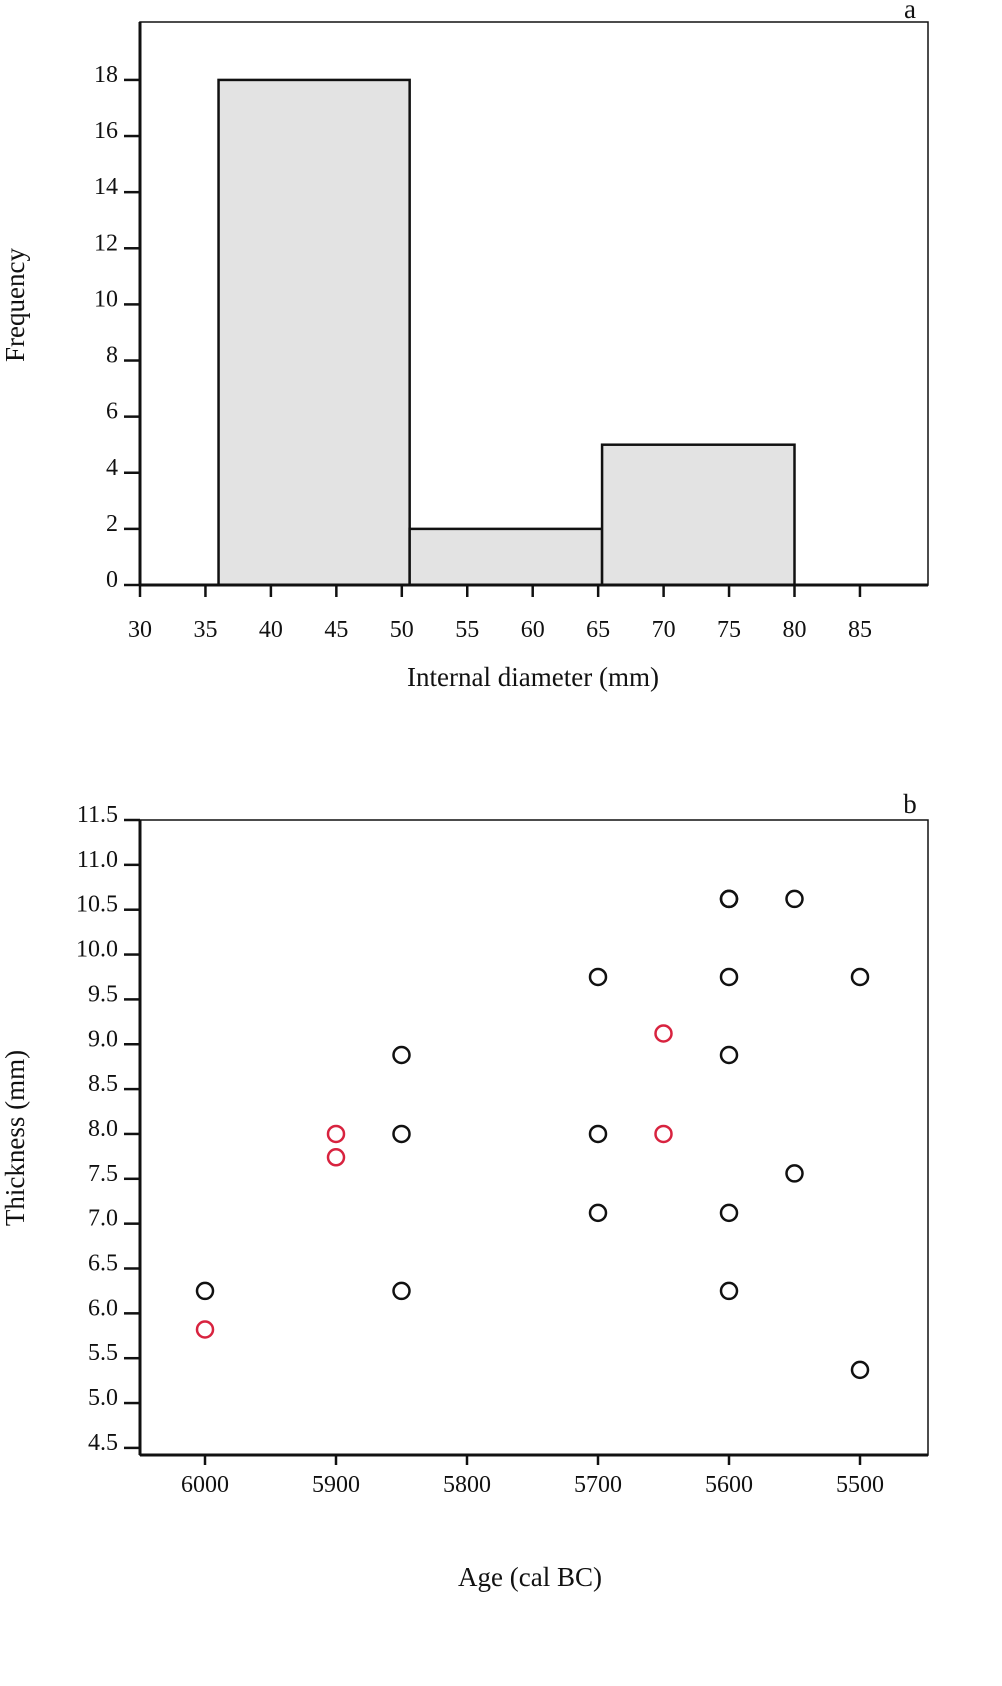 This screenshot has width=1002, height=1686. What do you see at coordinates (97, 950) in the screenshot?
I see `y-tick-label: 10.0` at bounding box center [97, 950].